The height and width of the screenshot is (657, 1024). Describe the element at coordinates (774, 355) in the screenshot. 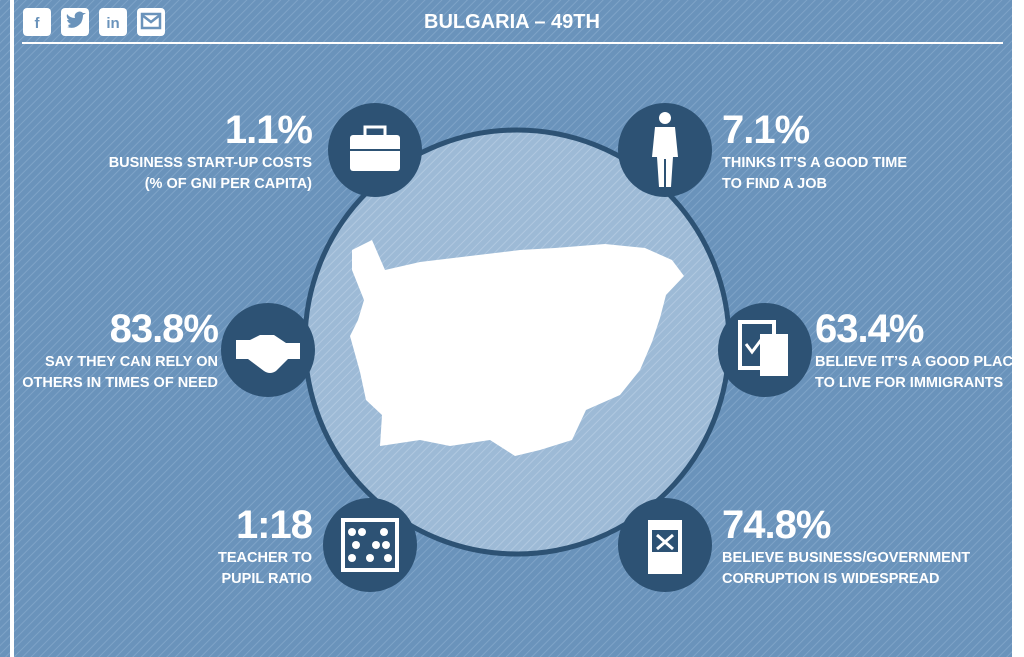

I see `paper-icon` at that location.